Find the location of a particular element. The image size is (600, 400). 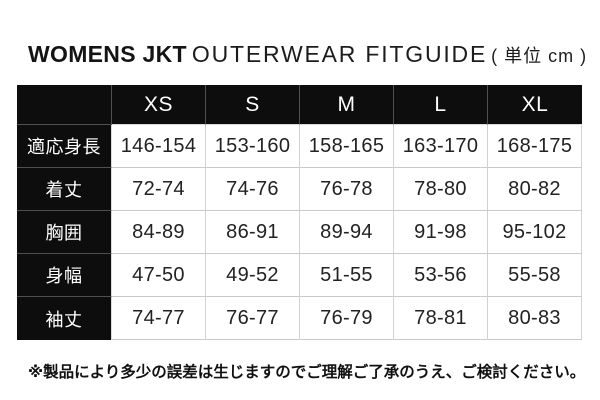

size-value-cell: 95-102 is located at coordinates (535, 232).